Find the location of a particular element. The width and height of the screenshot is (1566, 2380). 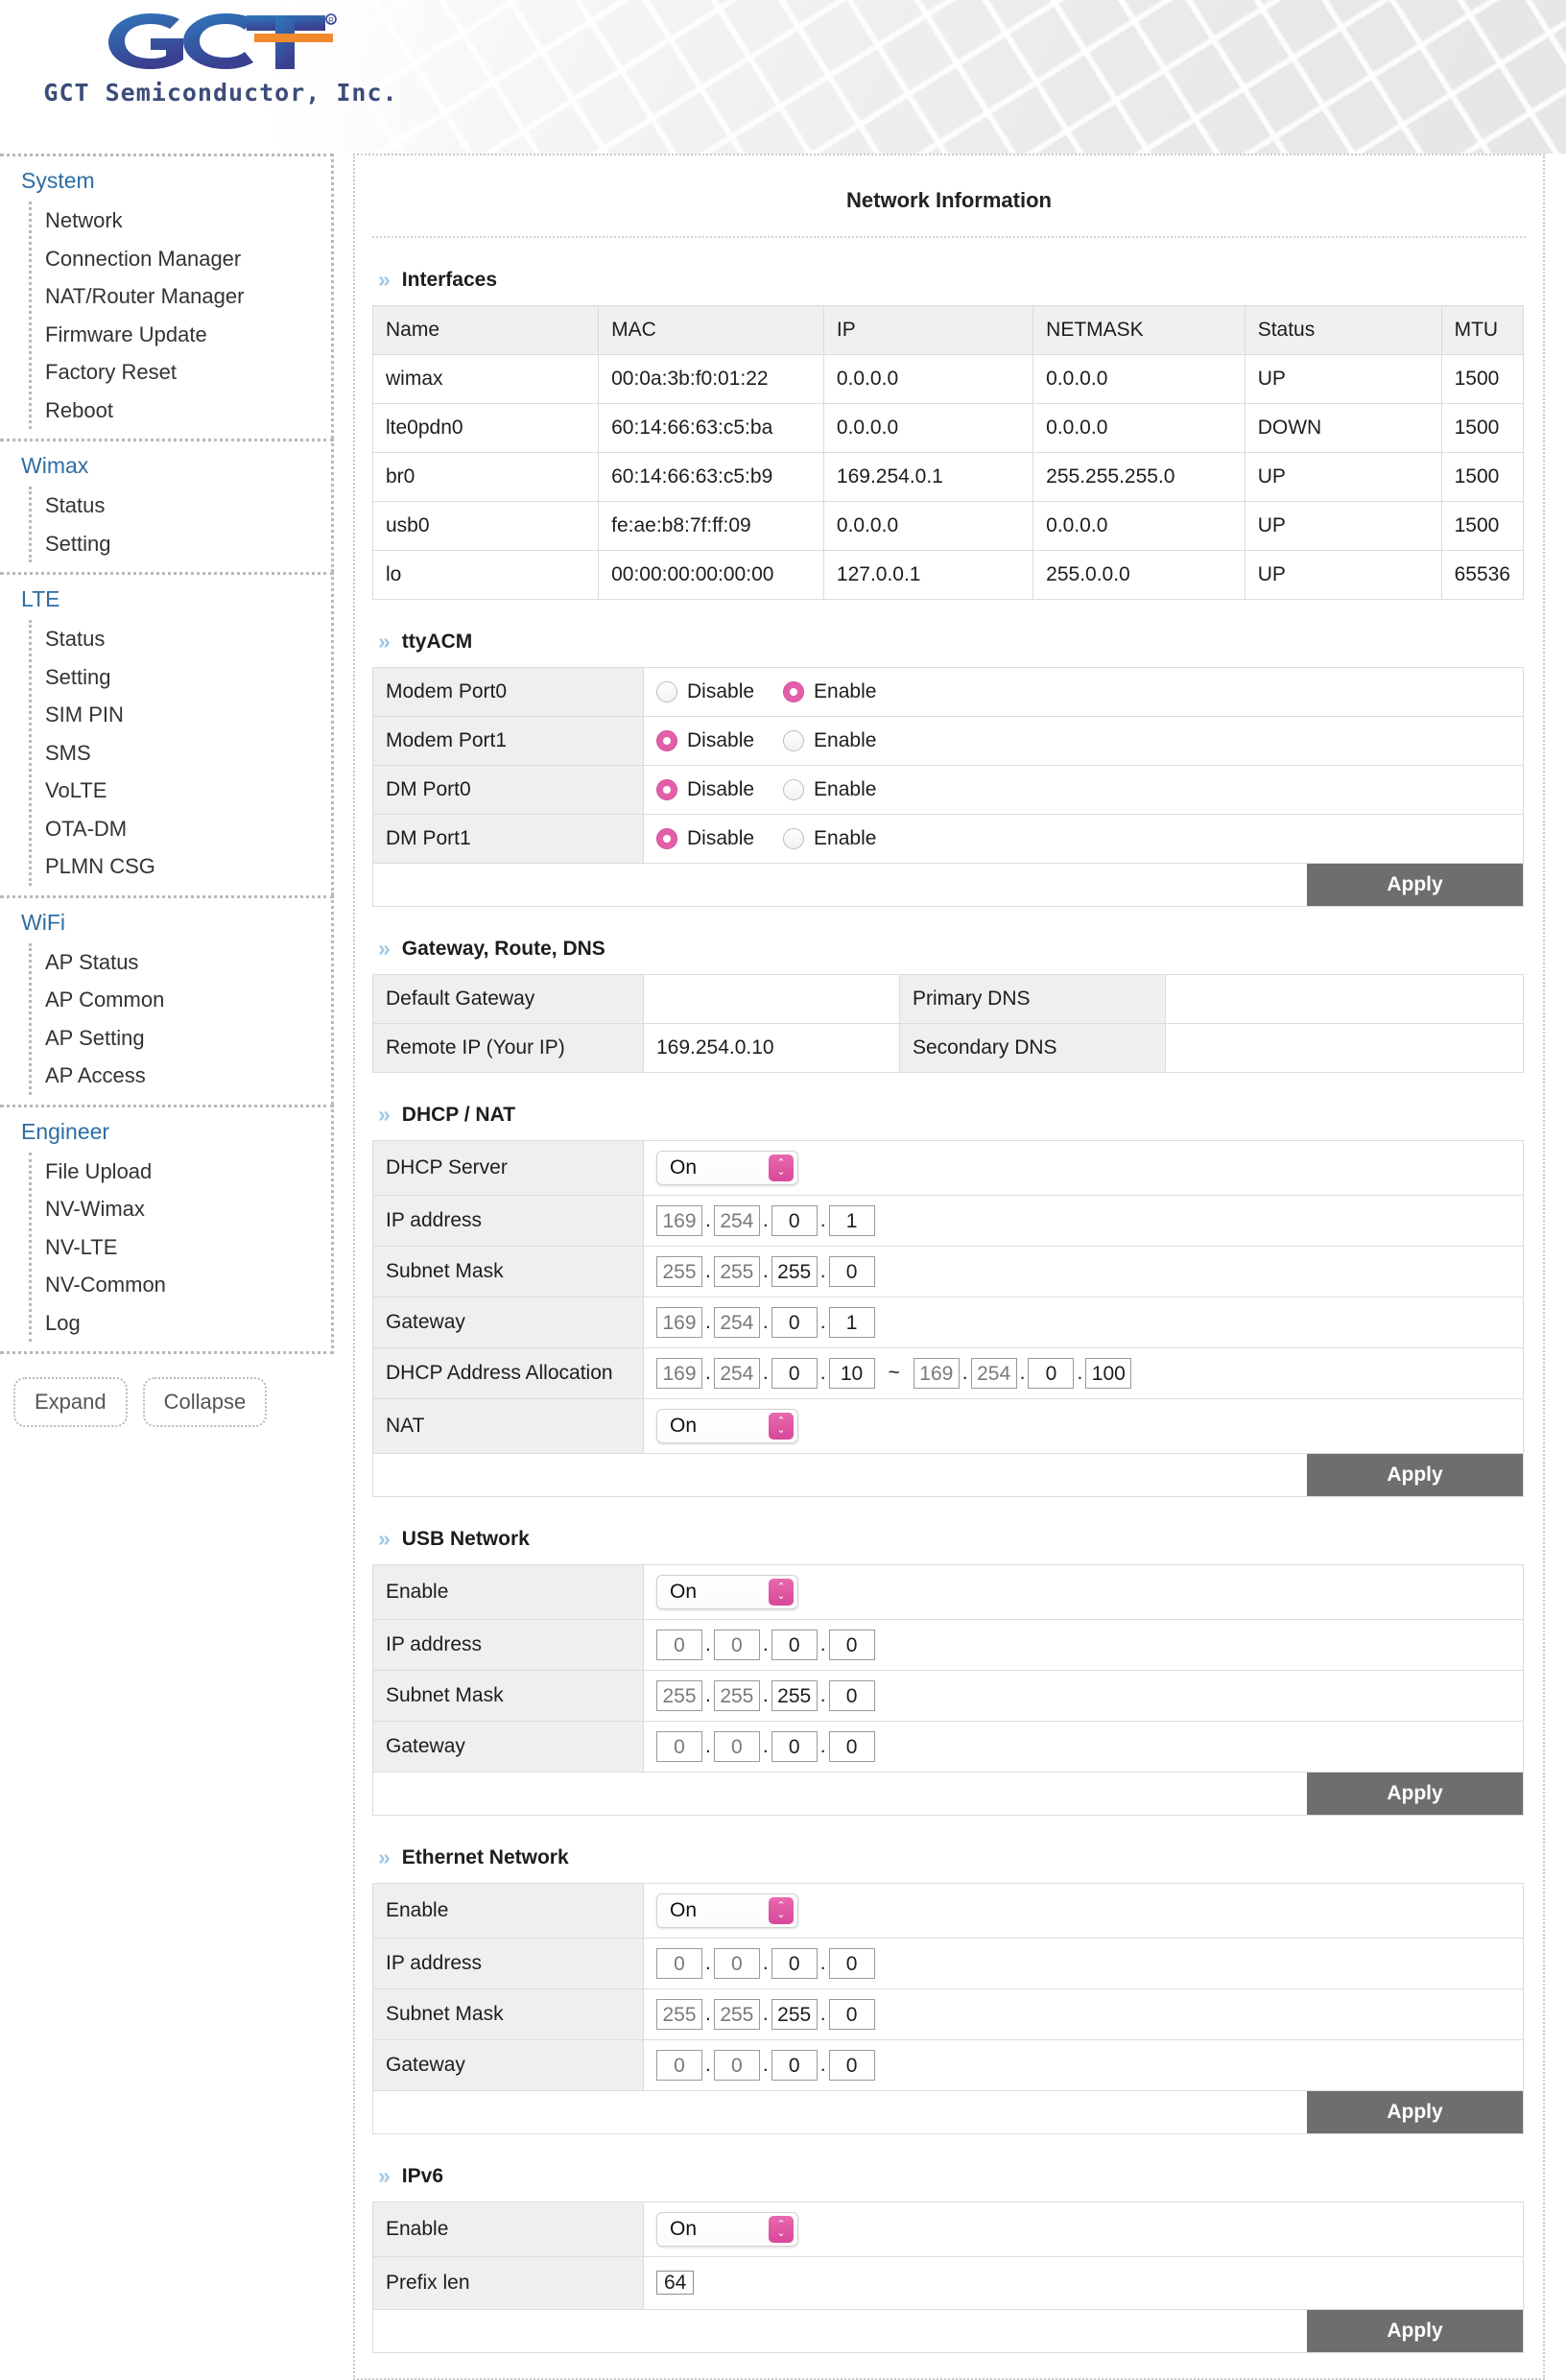

nav-group-title-lte: LTE is located at coordinates (40, 599).